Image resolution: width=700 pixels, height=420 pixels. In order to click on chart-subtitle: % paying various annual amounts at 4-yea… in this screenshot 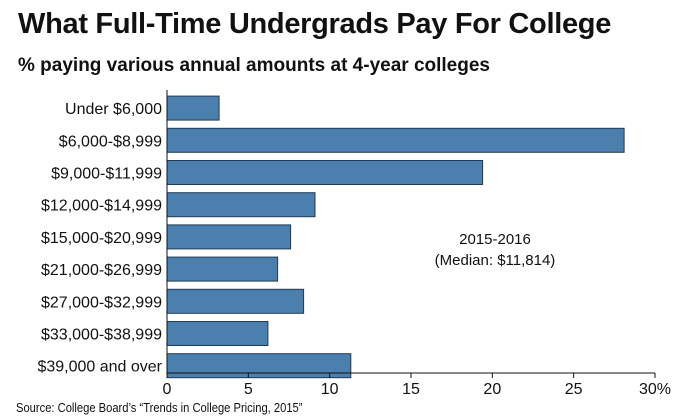, I will do `click(254, 65)`.